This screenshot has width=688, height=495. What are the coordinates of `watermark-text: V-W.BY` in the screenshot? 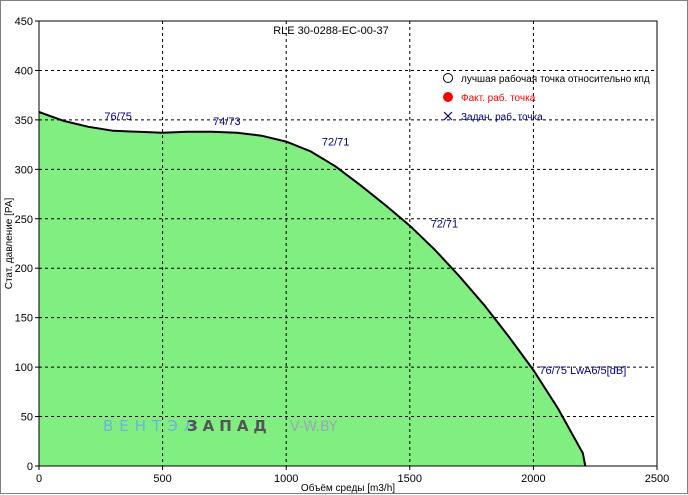 It's located at (314, 427).